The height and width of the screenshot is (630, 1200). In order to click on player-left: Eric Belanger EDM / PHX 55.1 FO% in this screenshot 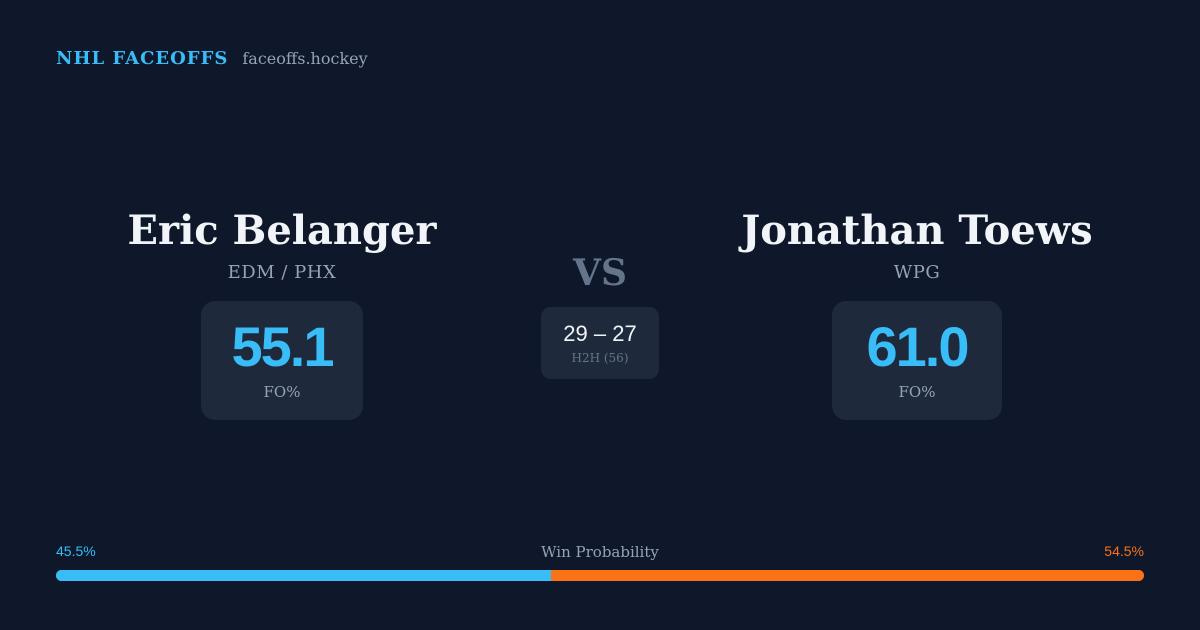, I will do `click(282, 313)`.